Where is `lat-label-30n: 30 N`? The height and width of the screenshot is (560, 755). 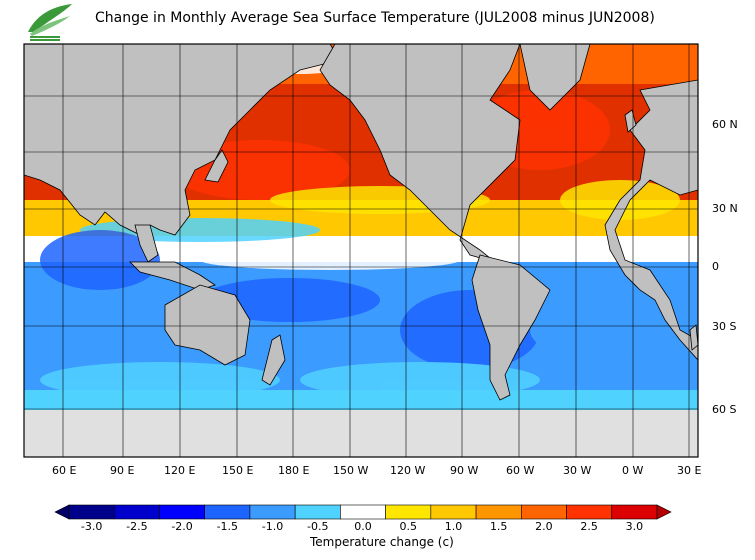 lat-label-30n: 30 N is located at coordinates (725, 208).